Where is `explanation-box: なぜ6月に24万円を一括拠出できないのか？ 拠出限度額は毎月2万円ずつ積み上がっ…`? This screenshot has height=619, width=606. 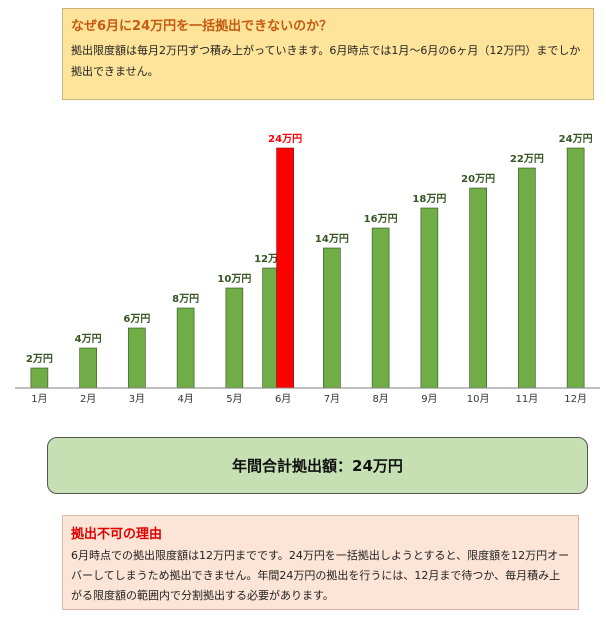 explanation-box: なぜ6月に24万円を一括拠出できないのか？ 拠出限度額は毎月2万円ずつ積み上がっ… is located at coordinates (328, 54).